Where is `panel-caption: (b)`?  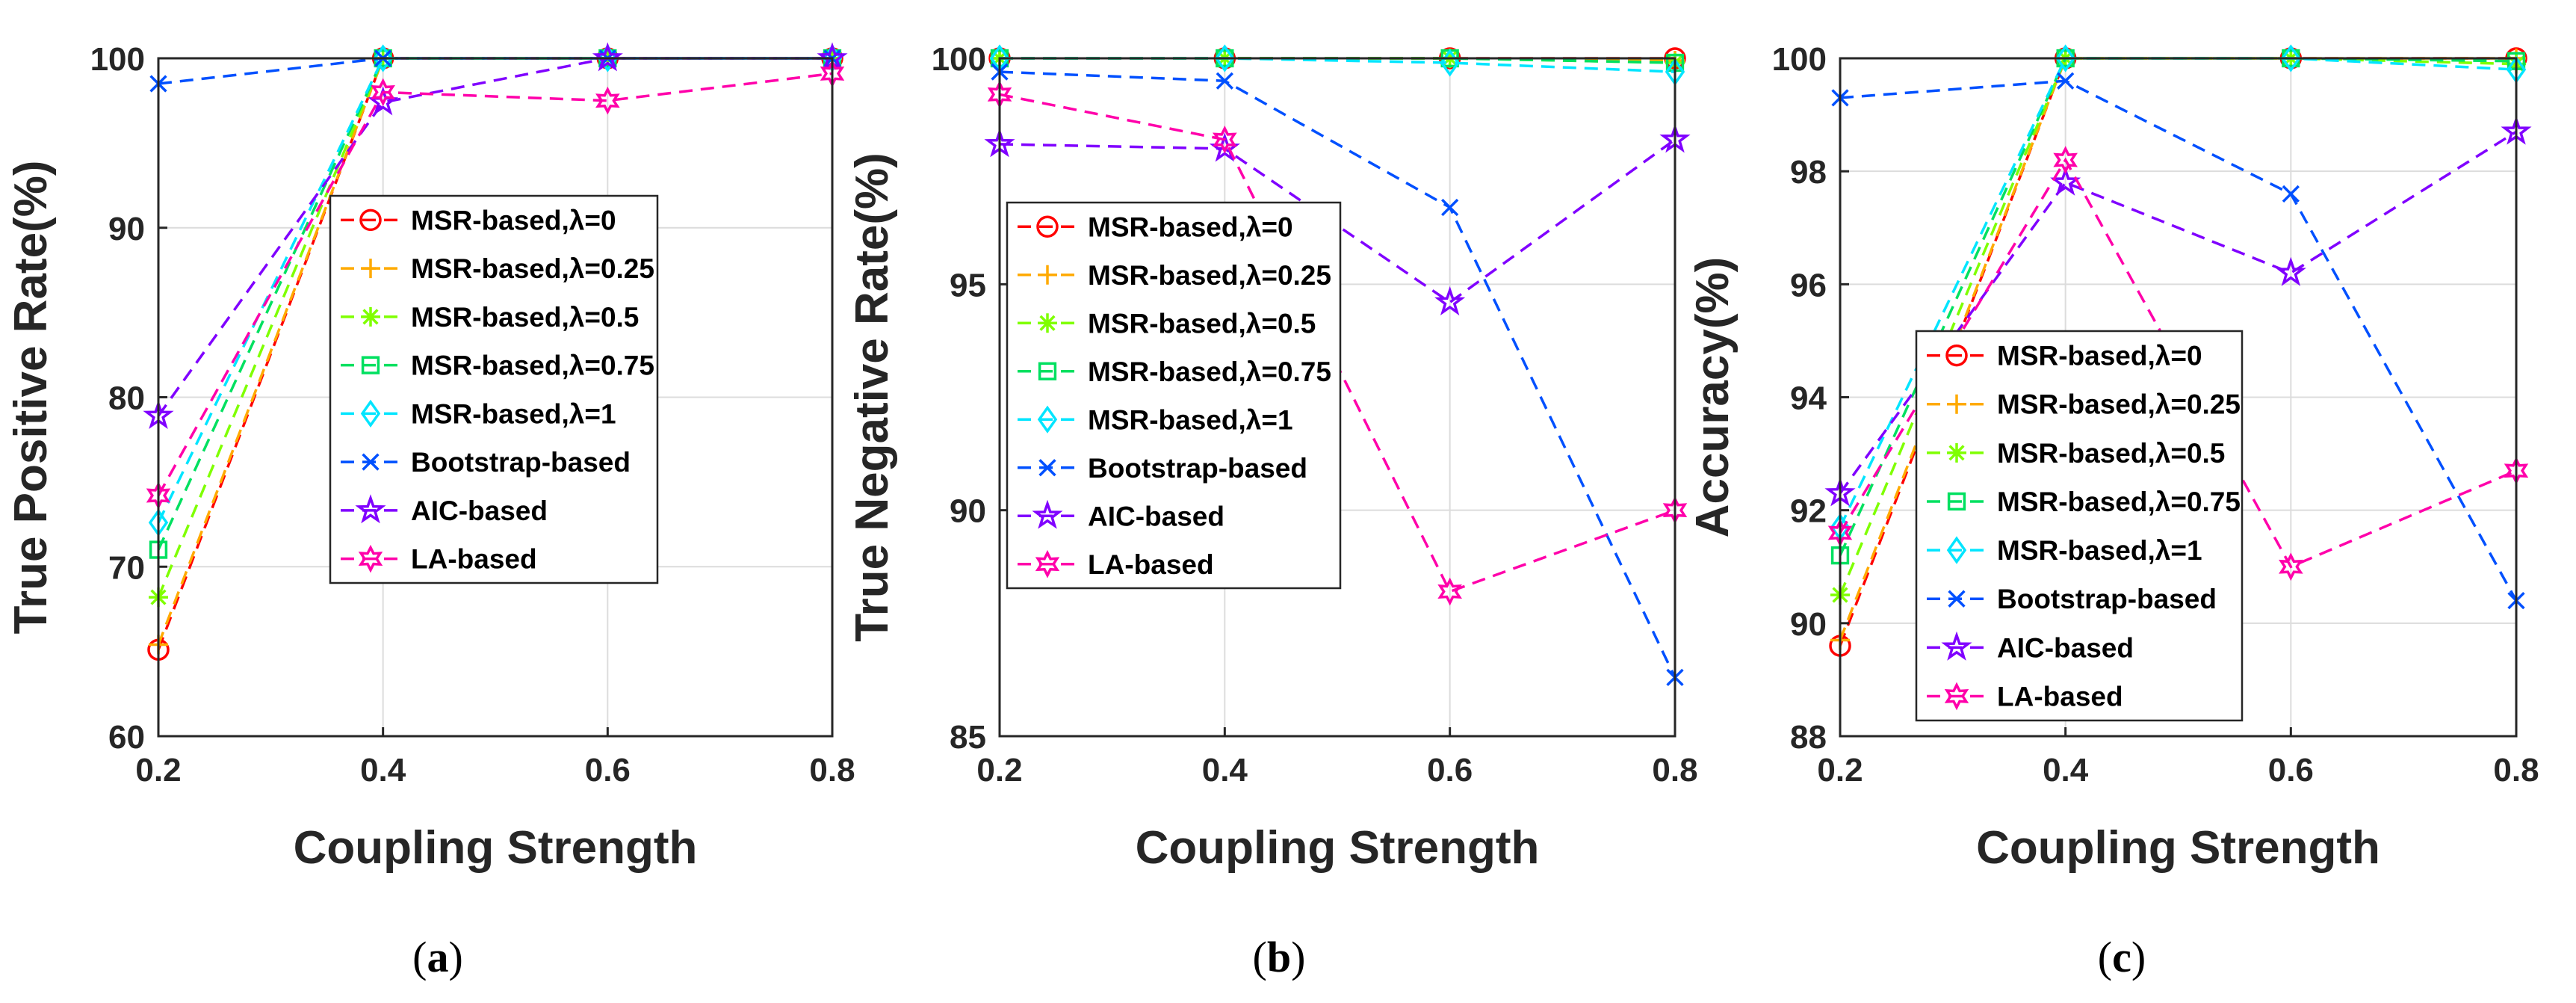 panel-caption: (b) is located at coordinates (1279, 957).